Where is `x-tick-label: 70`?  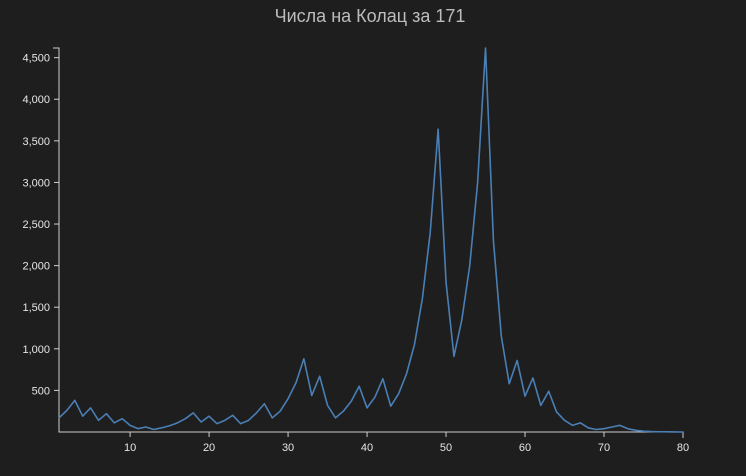
x-tick-label: 70 is located at coordinates (604, 448).